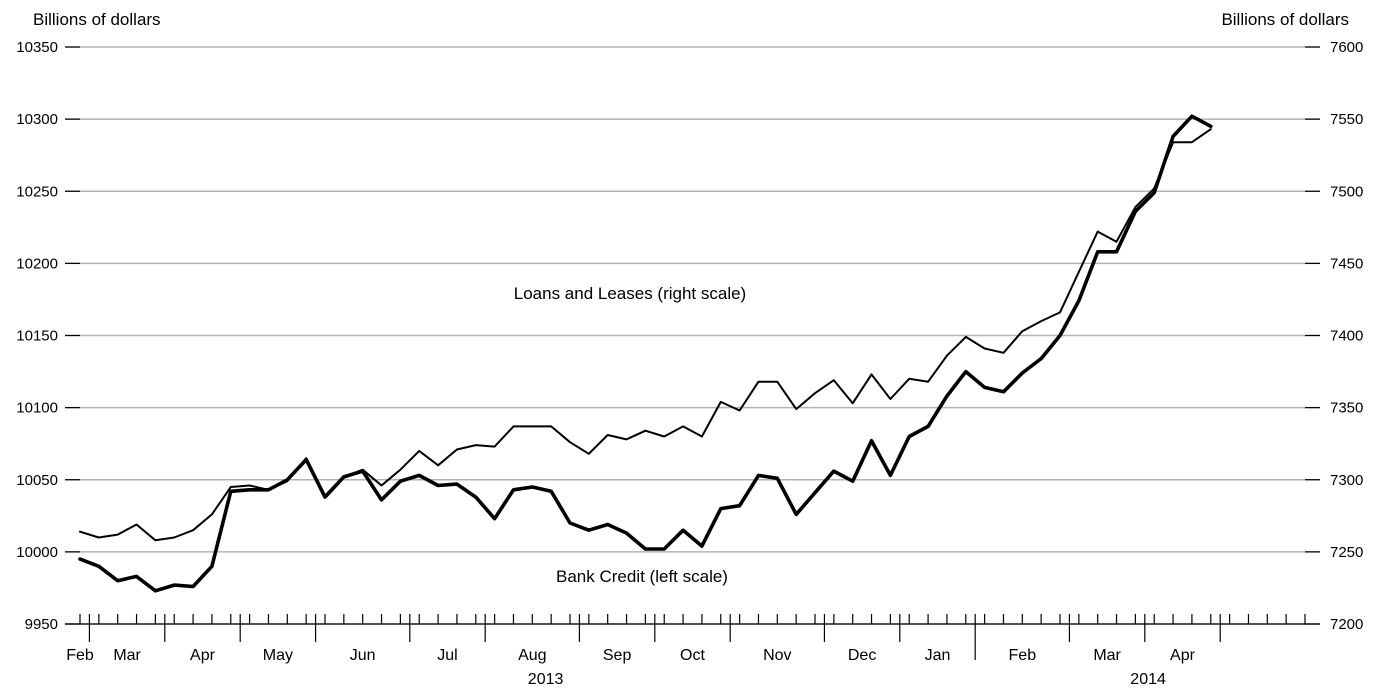  What do you see at coordinates (37, 263) in the screenshot?
I see `left-tick-label: 10200` at bounding box center [37, 263].